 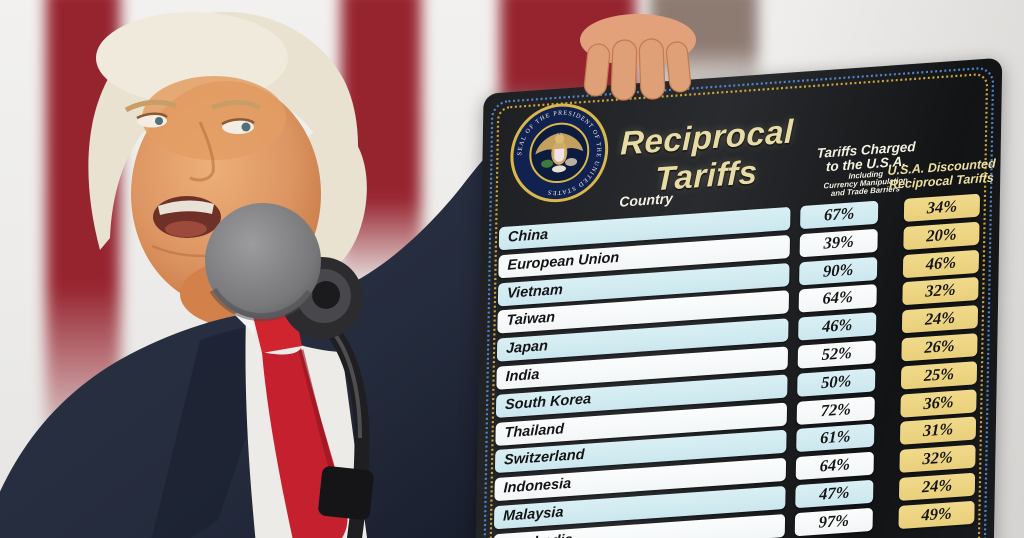 I want to click on hand-holding-board, so click(x=638, y=57).